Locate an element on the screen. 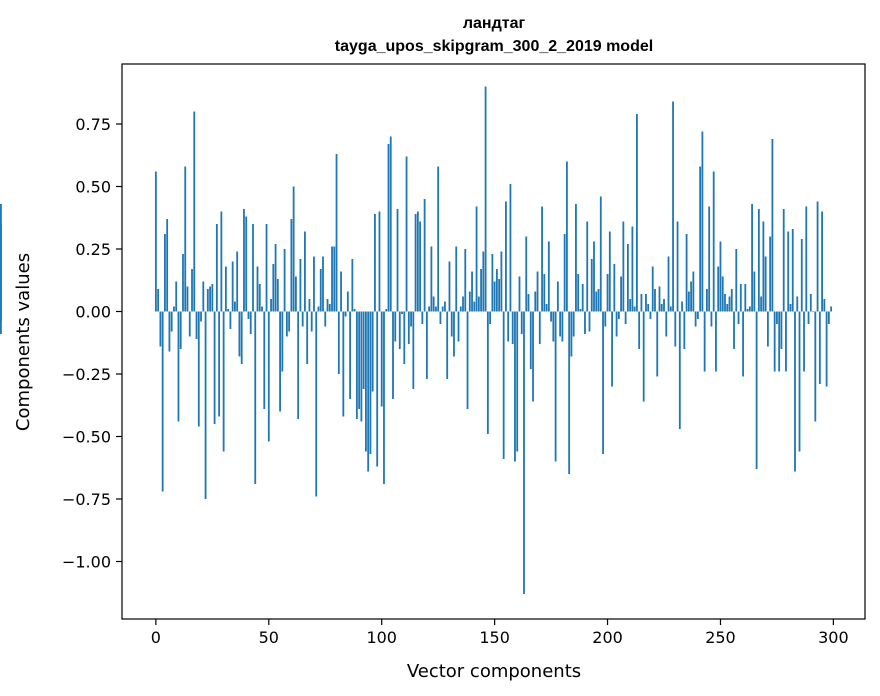 This screenshot has width=880, height=696. y-tick-label: −0.75 is located at coordinates (86, 499).